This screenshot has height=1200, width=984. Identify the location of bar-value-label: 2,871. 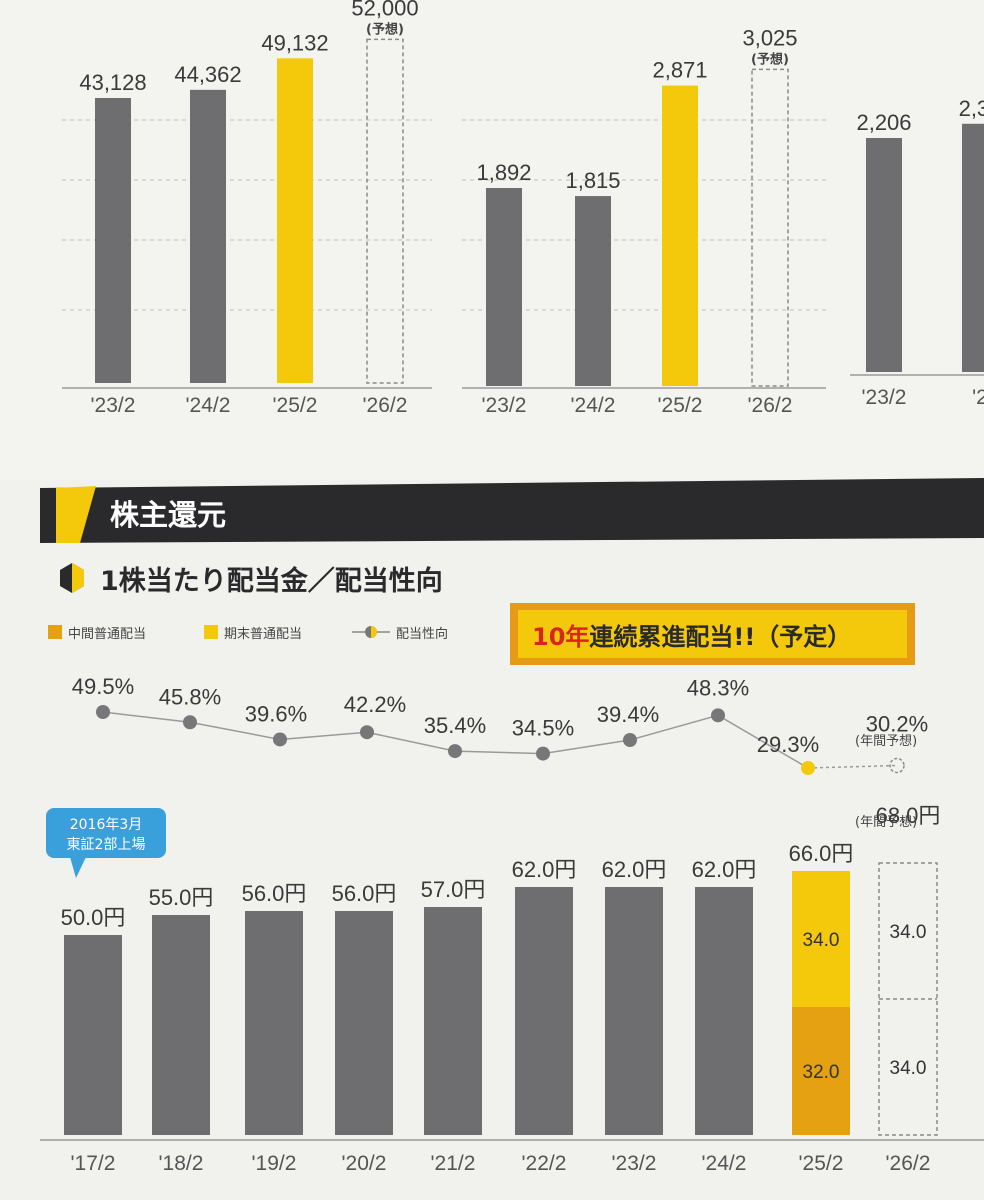
(679, 70).